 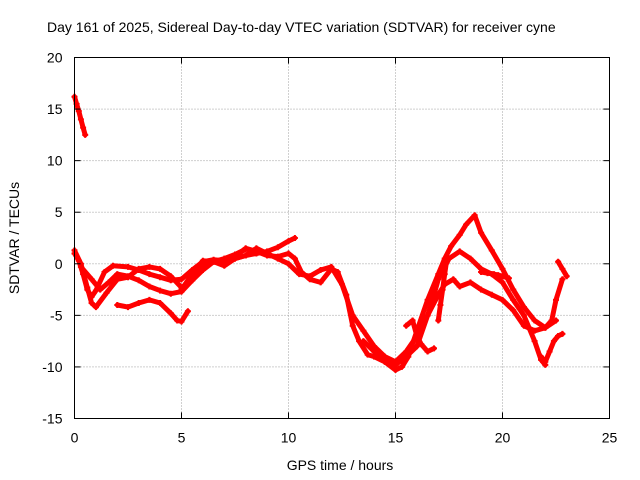 I want to click on y-tick-label: 0, so click(x=59, y=264).